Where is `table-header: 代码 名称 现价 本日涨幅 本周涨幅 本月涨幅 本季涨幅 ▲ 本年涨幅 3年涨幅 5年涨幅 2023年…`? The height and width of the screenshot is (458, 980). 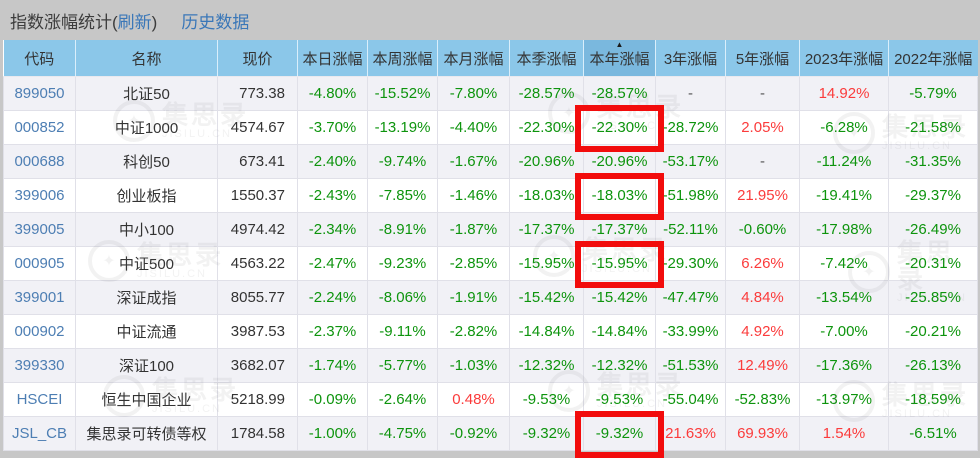
table-header: 代码 名称 现价 本日涨幅 本周涨幅 本月涨幅 本季涨幅 ▲ 本年涨幅 3年涨幅 5年涨幅 2023年… is located at coordinates (490, 58).